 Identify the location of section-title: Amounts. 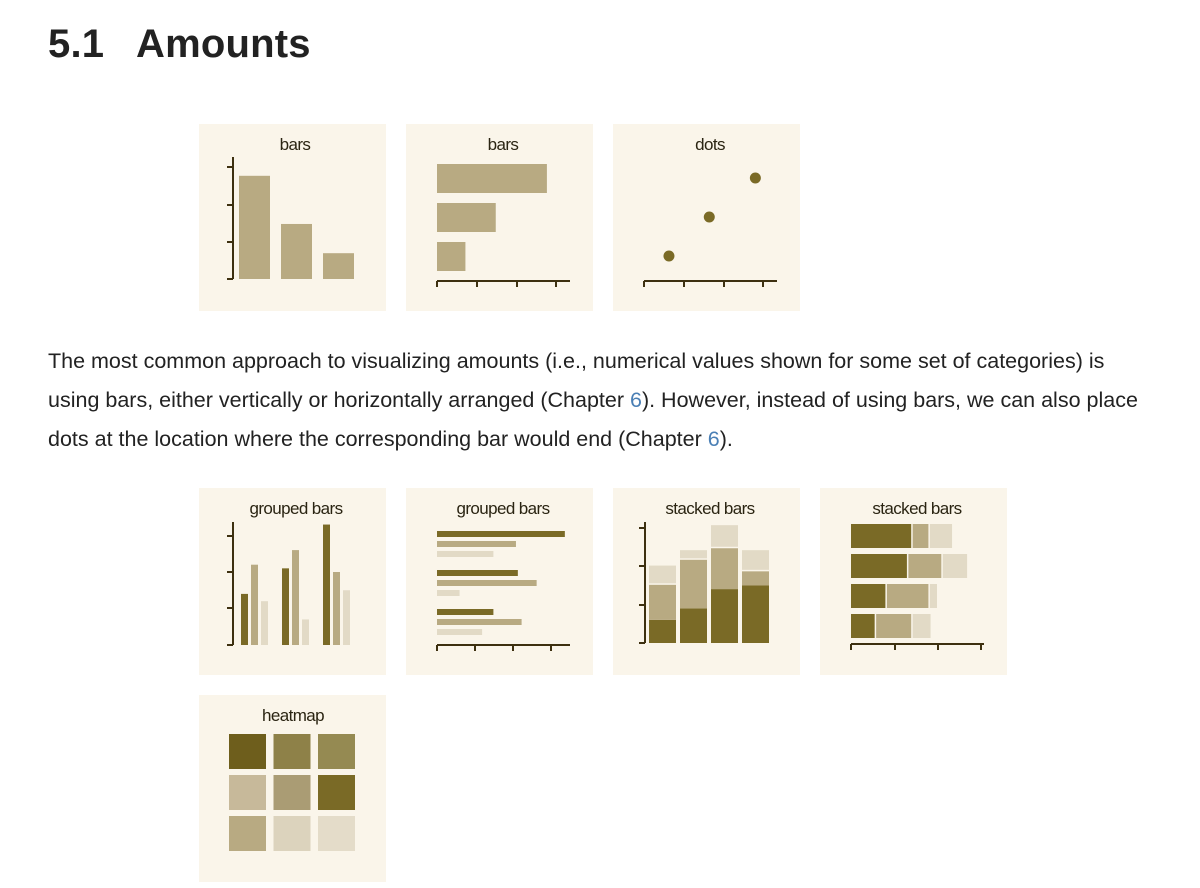
(223, 44).